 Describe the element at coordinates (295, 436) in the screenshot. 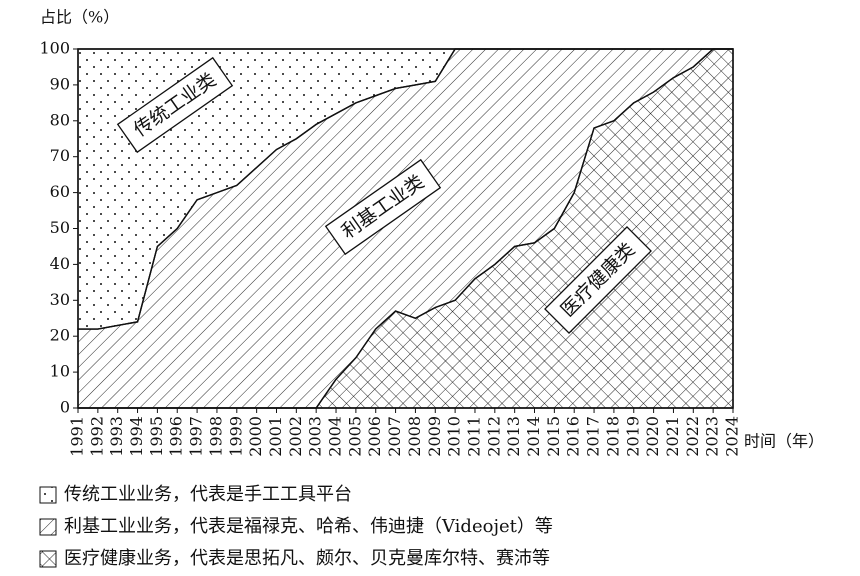

I see `x-tick-label: 2002` at that location.